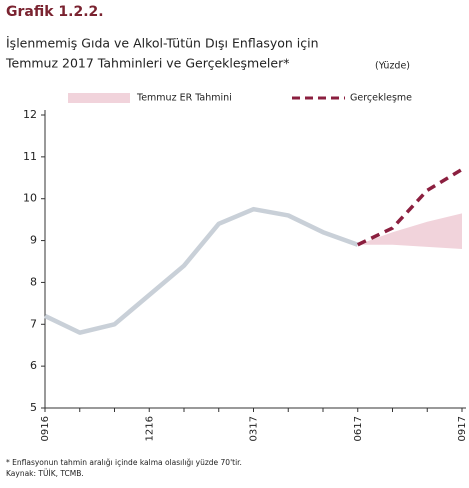 The image size is (469, 488). What do you see at coordinates (409, 207) in the screenshot?
I see `actual-line` at bounding box center [409, 207].